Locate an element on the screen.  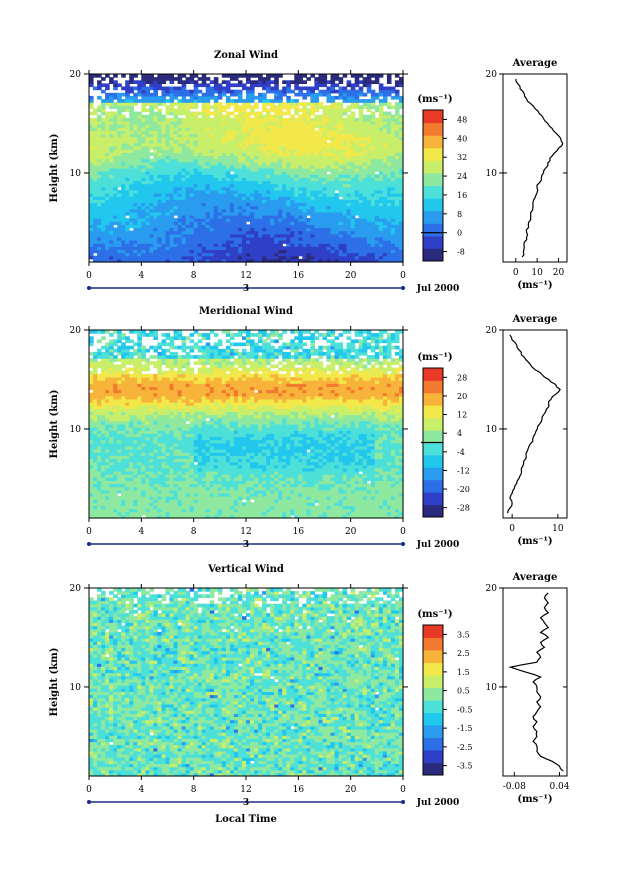
colorbar-tick-label: 16 is located at coordinates (462, 195).